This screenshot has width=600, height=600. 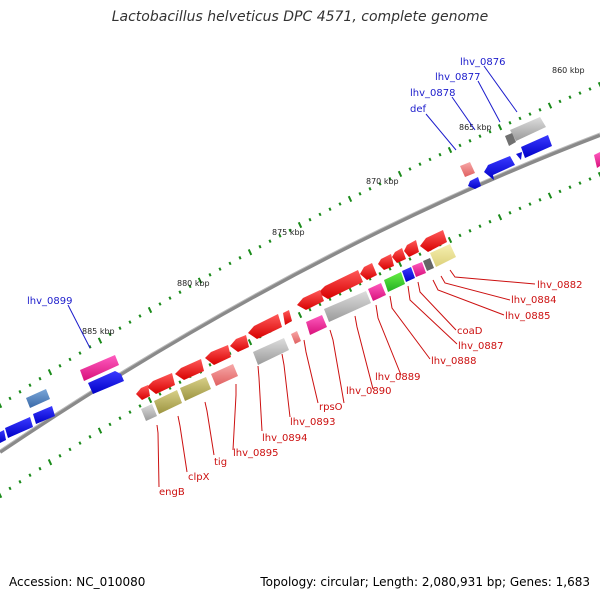 What do you see at coordinates (467, 169) in the screenshot?
I see `gene-salmon-top` at bounding box center [467, 169].